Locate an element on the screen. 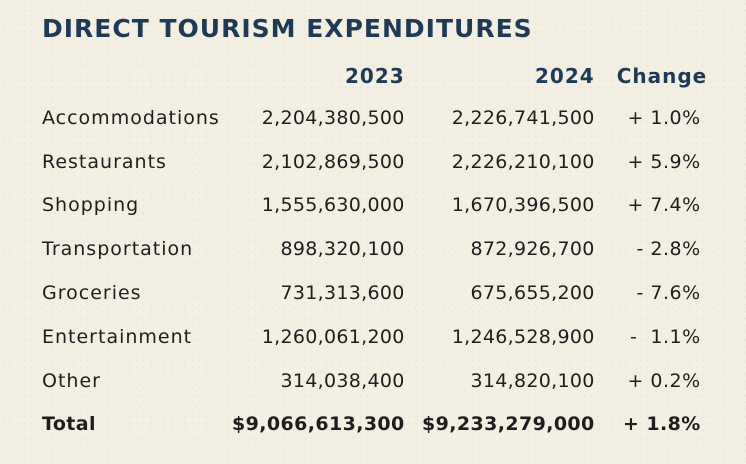 This screenshot has height=464, width=746. row-change-cell: + 5.9% is located at coordinates (648, 162).